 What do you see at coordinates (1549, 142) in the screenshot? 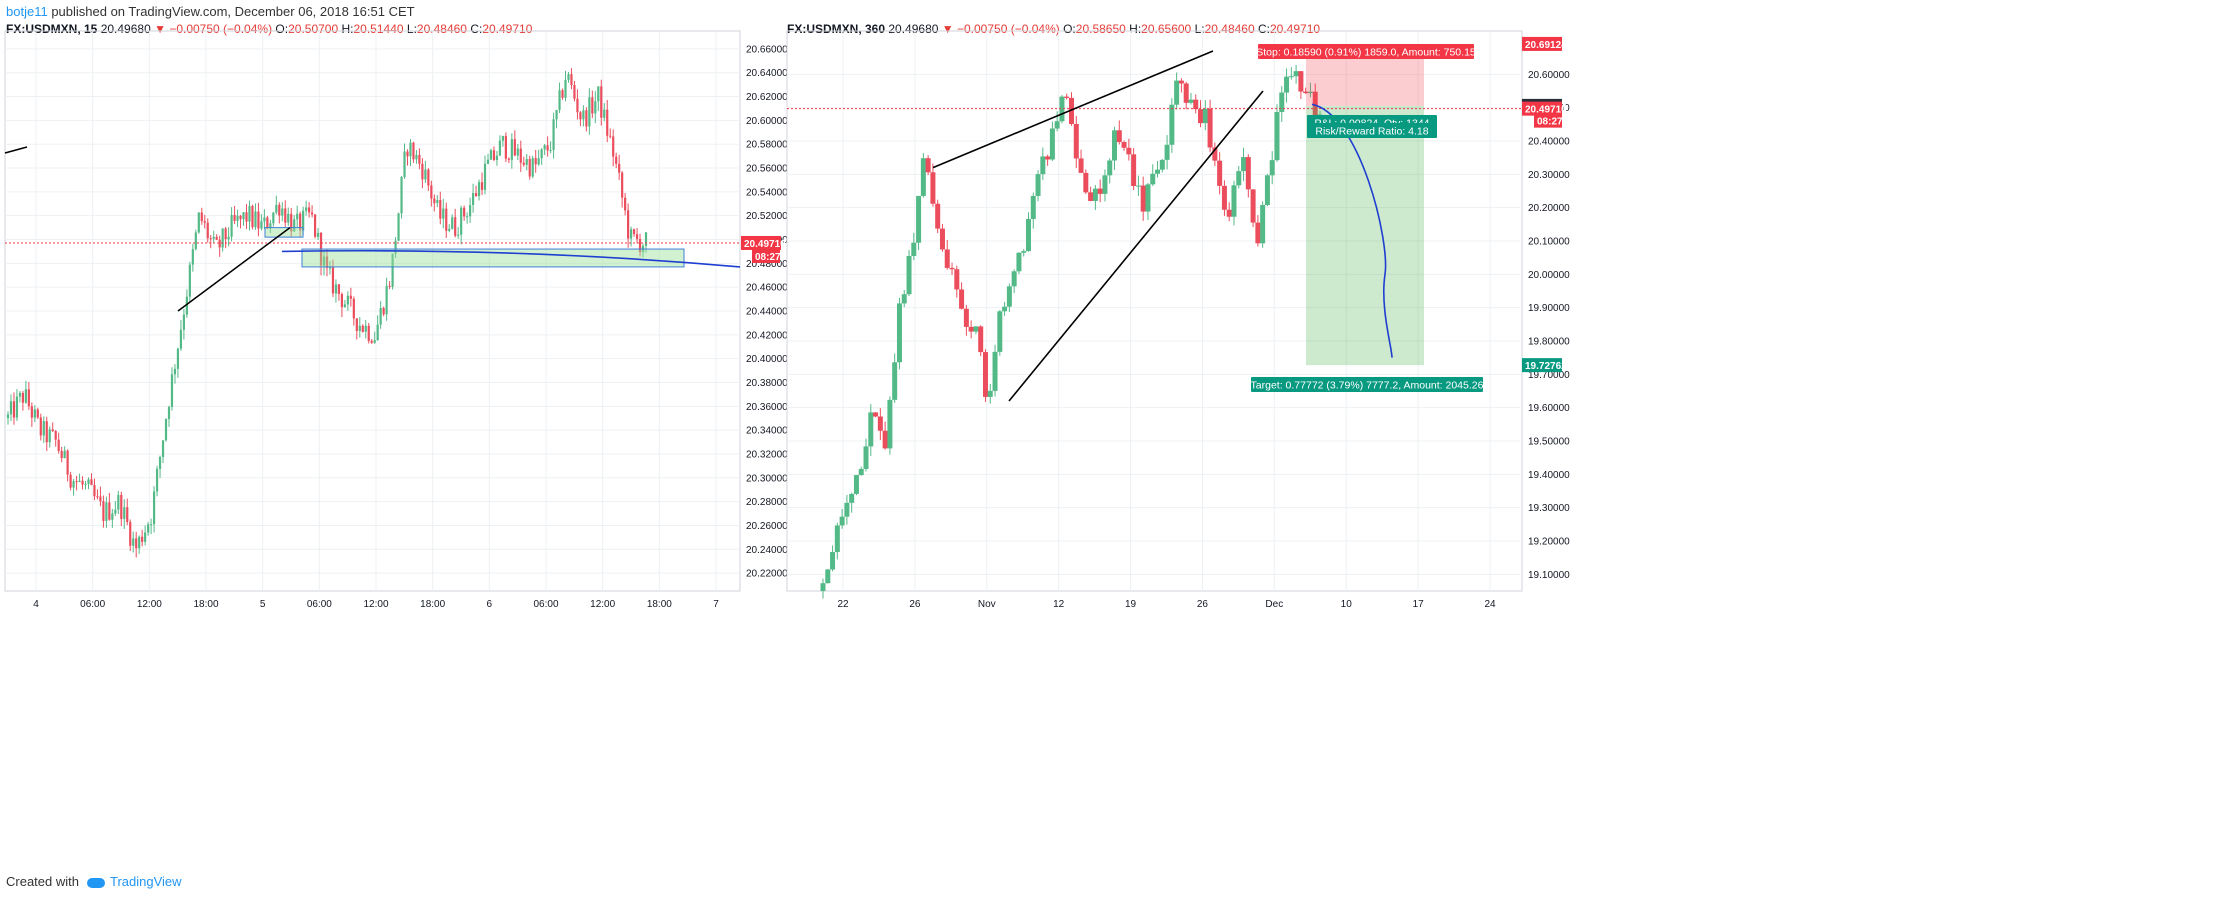
I see `y-tick-label: 20.40000` at bounding box center [1549, 142].